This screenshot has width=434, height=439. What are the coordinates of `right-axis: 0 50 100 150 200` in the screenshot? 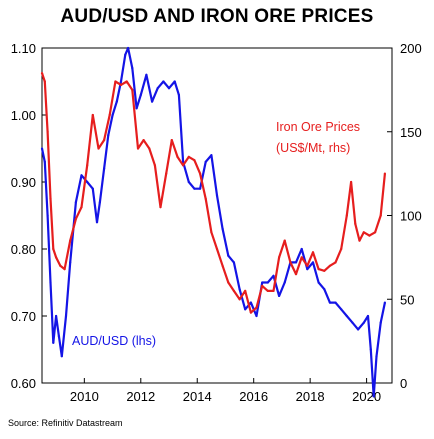 It's located at (404, 216).